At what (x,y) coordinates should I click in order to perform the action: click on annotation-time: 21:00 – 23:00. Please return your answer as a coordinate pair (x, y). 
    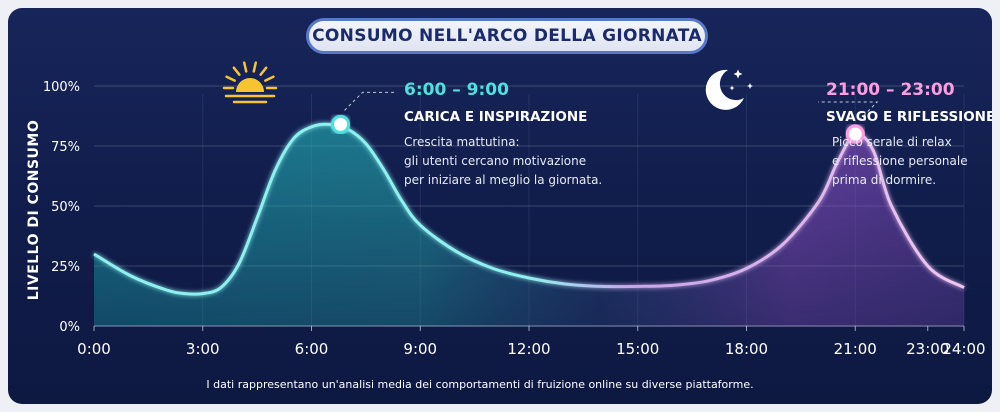
    Looking at the image, I should click on (890, 90).